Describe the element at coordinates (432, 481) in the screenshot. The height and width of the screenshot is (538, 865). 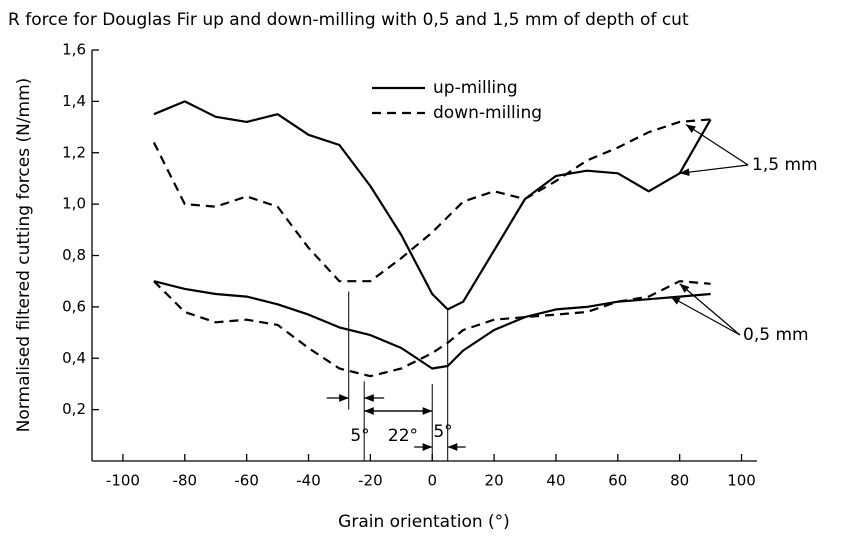
I see `x-tick-label: 0` at that location.